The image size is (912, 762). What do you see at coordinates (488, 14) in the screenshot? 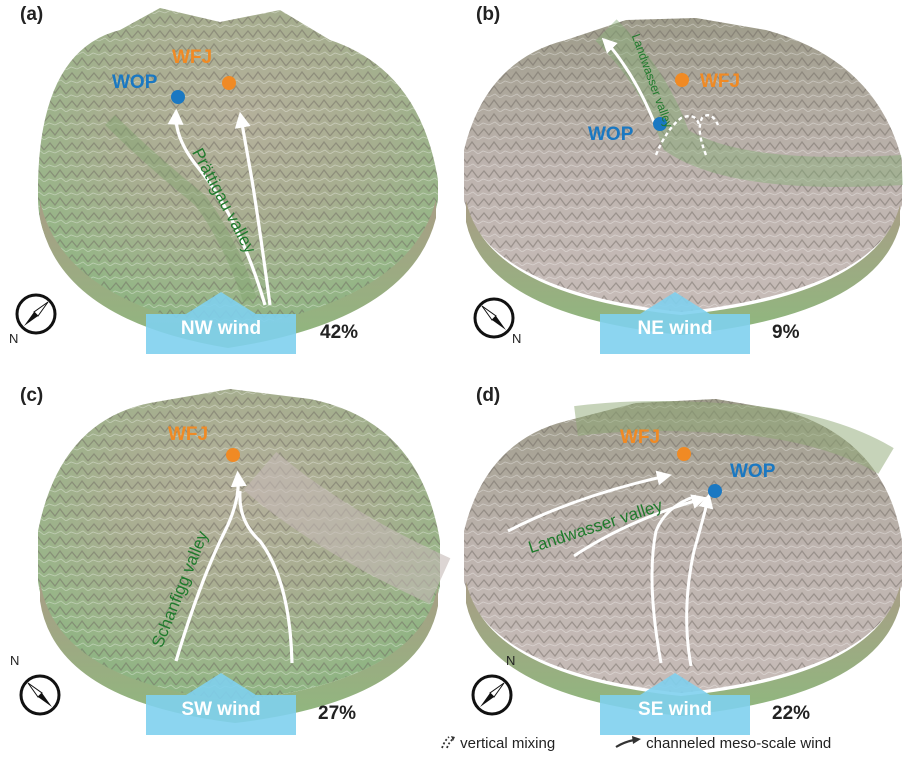
I see `panel-label: (b)` at bounding box center [488, 14].